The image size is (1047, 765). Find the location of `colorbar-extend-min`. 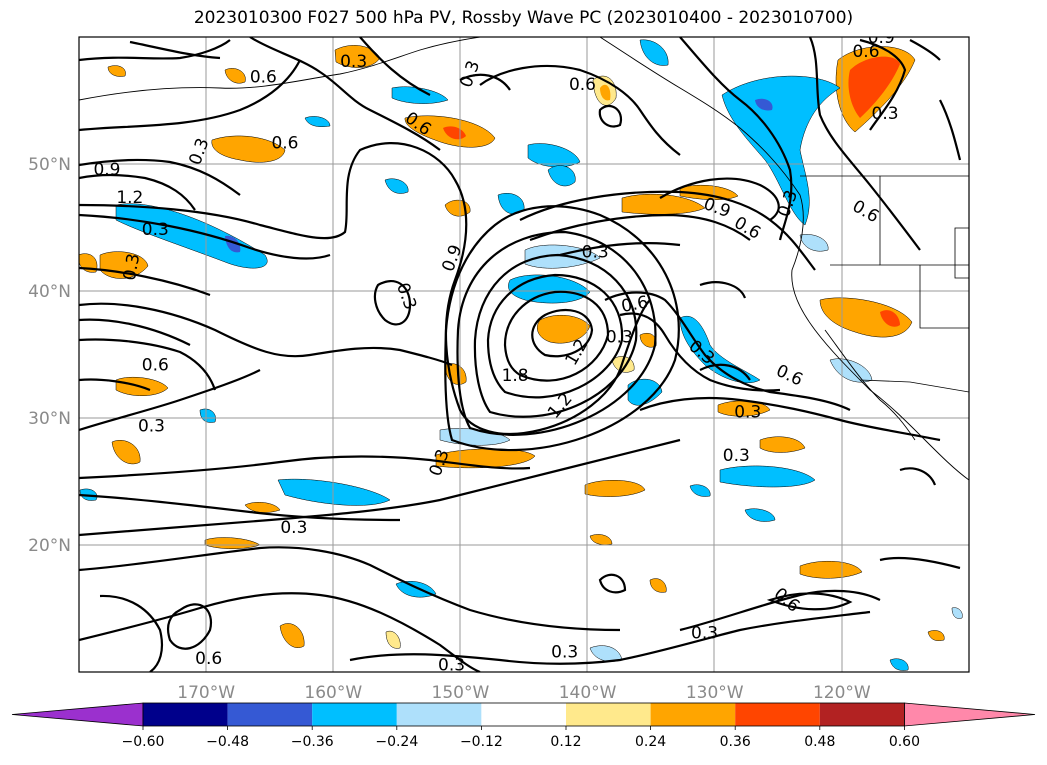

colorbar-extend-min is located at coordinates (77, 714).